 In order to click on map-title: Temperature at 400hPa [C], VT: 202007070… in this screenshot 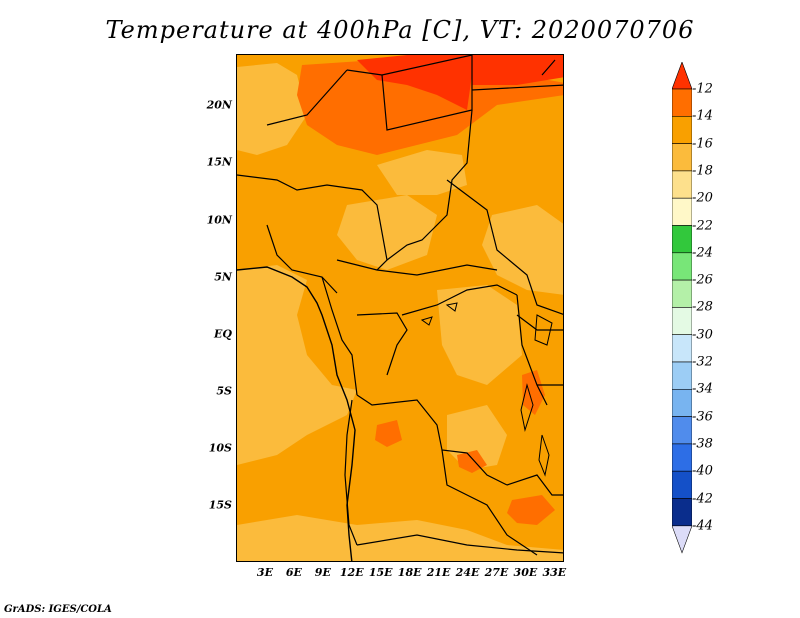, I will do `click(400, 30)`.